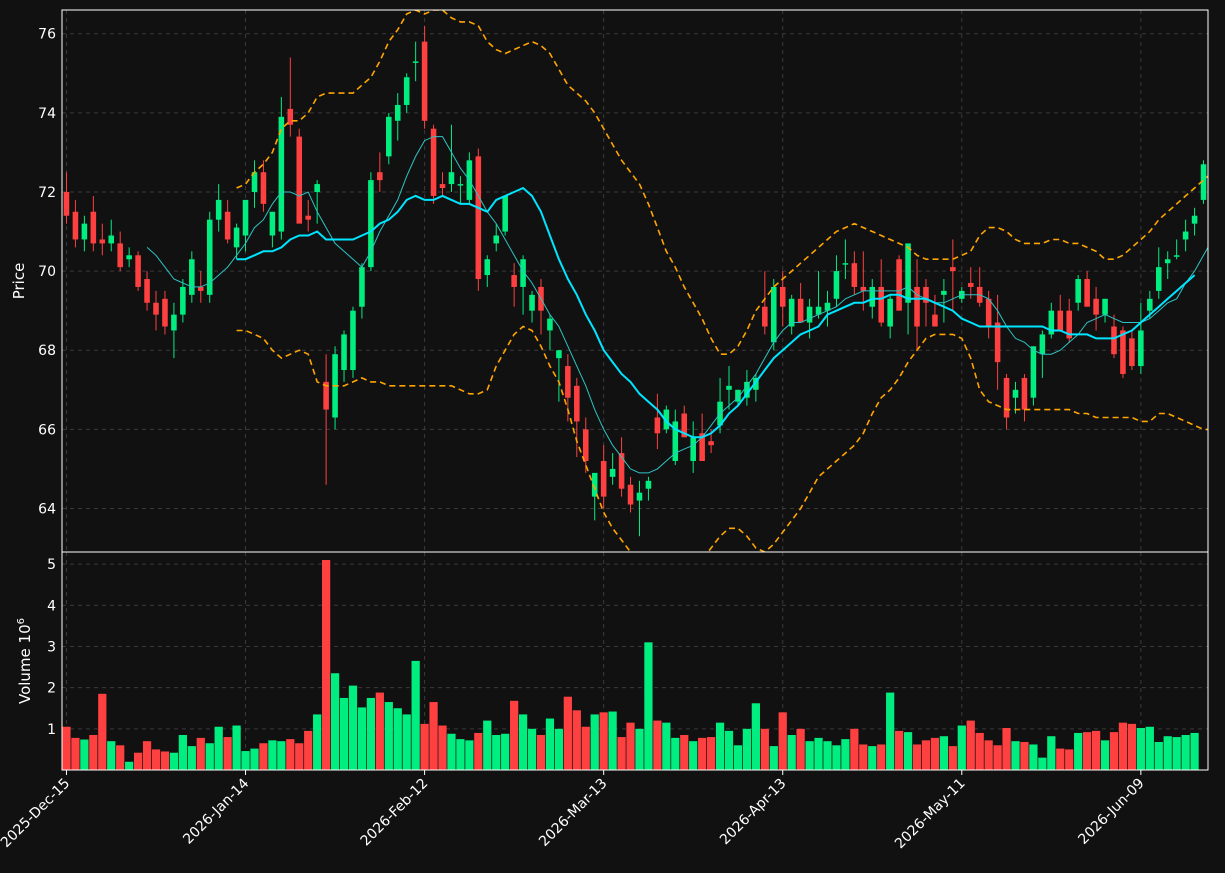 Image resolution: width=1225 pixels, height=873 pixels. What do you see at coordinates (47, 430) in the screenshot?
I see `price-tick-label: 66` at bounding box center [47, 430].